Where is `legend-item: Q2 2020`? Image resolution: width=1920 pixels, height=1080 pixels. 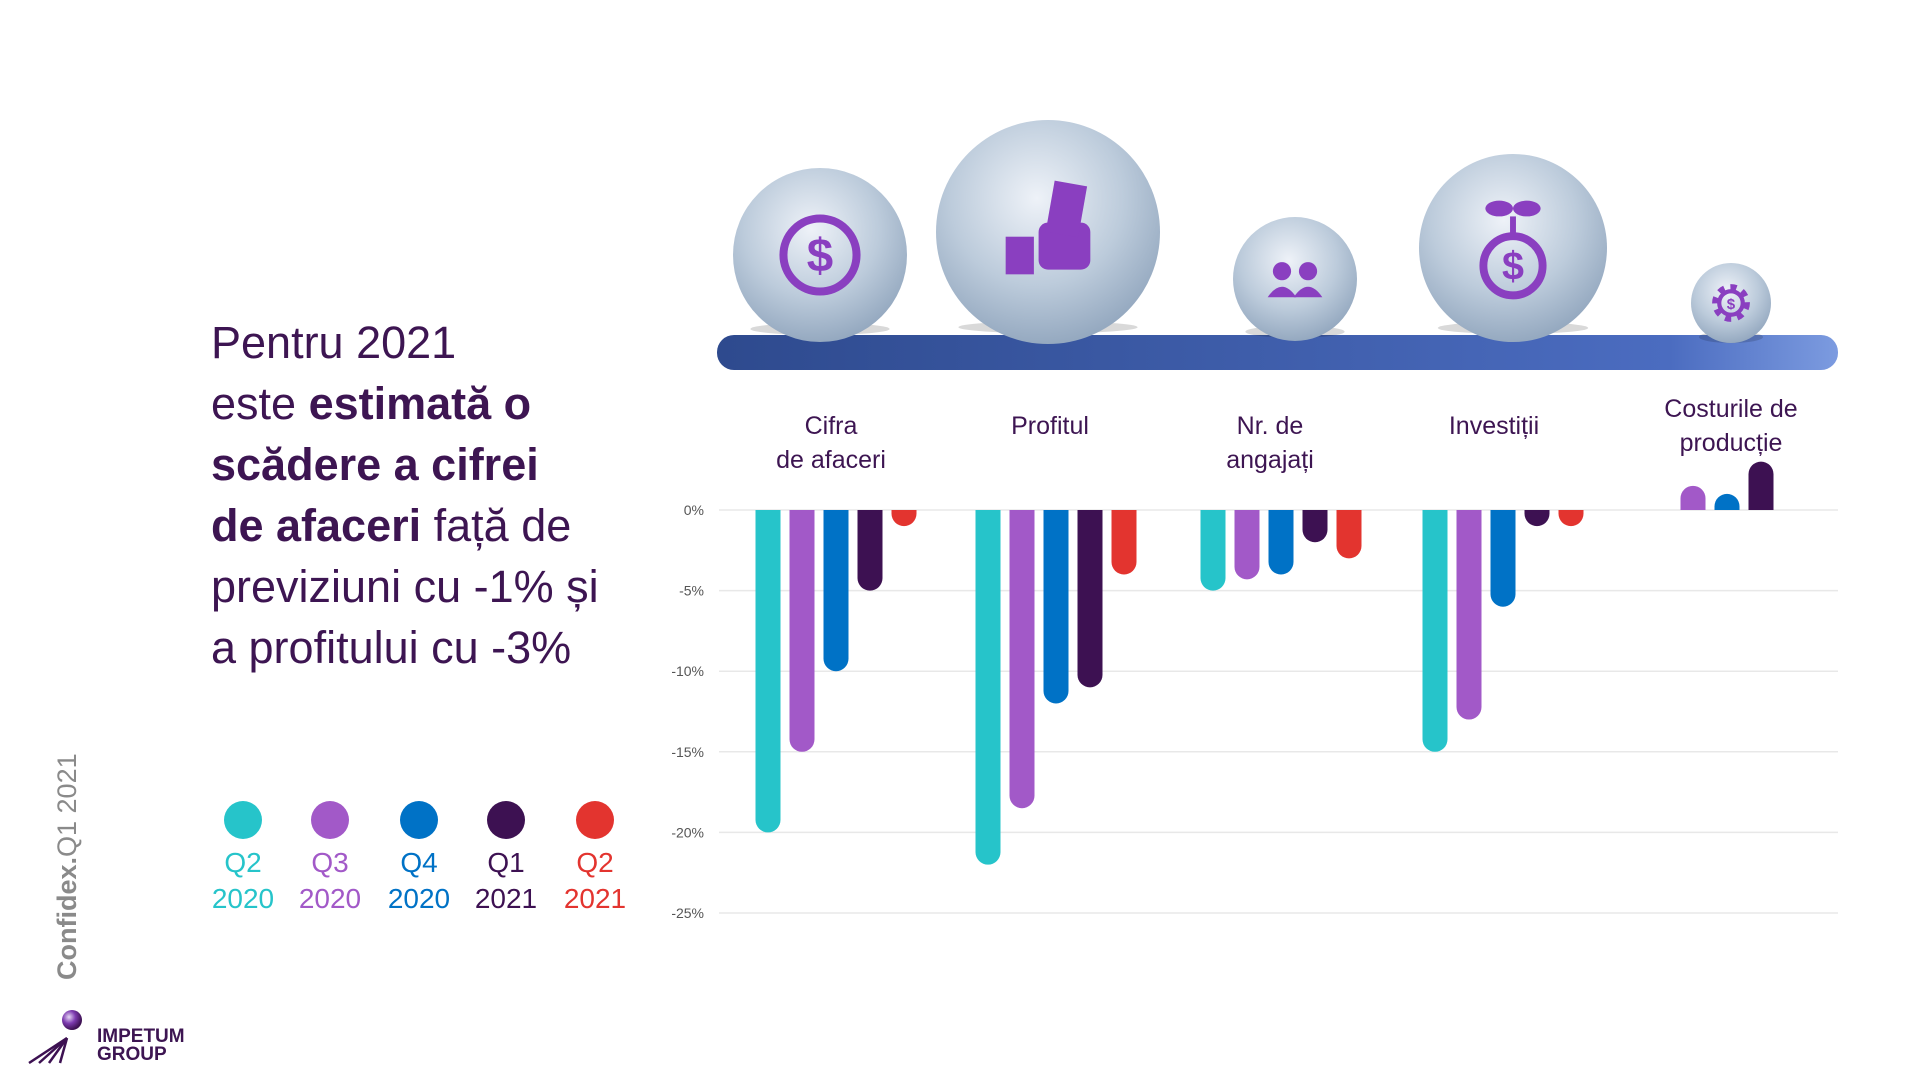
legend-item: Q2 2020 is located at coordinates (243, 859).